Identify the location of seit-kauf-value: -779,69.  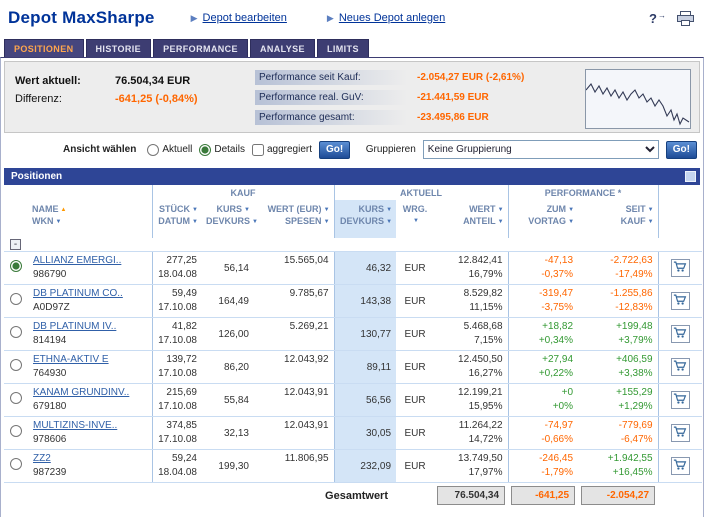
(635, 425).